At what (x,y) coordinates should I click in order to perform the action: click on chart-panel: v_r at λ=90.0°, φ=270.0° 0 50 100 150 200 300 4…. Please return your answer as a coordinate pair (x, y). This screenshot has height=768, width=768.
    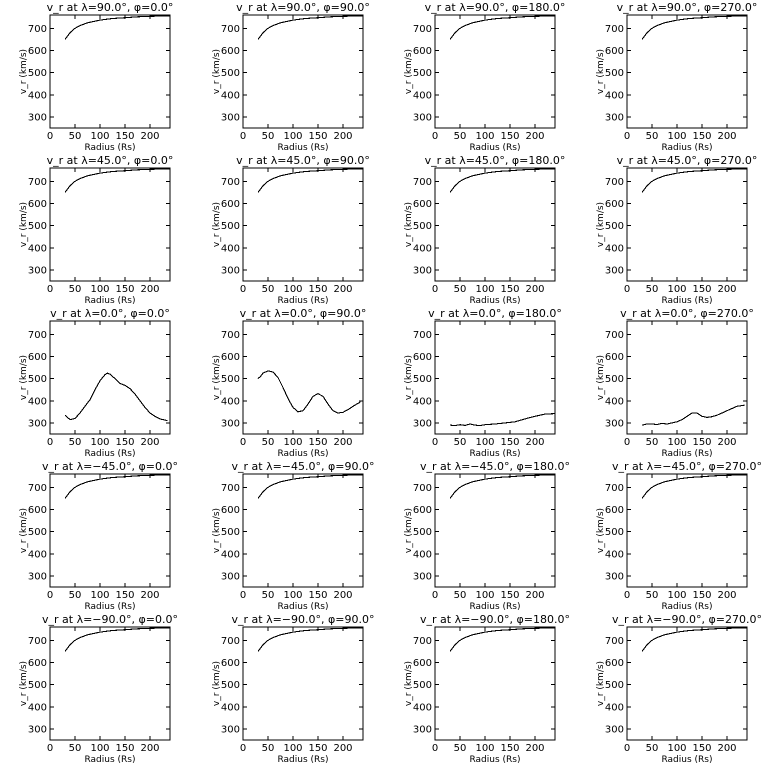
    Looking at the image, I should click on (676, 77).